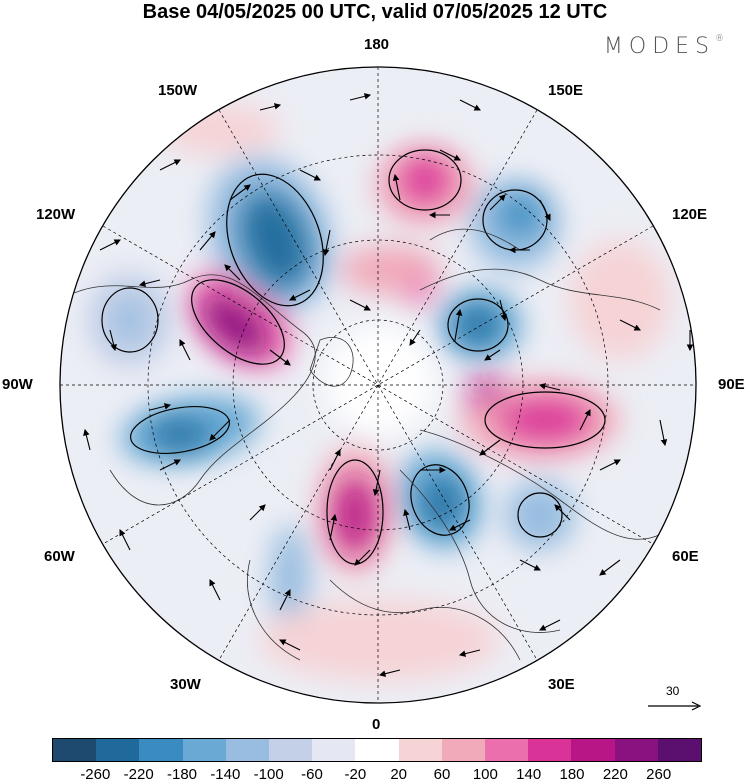  What do you see at coordinates (95, 774) in the screenshot?
I see `colorbar-tick-label: -260` at bounding box center [95, 774].